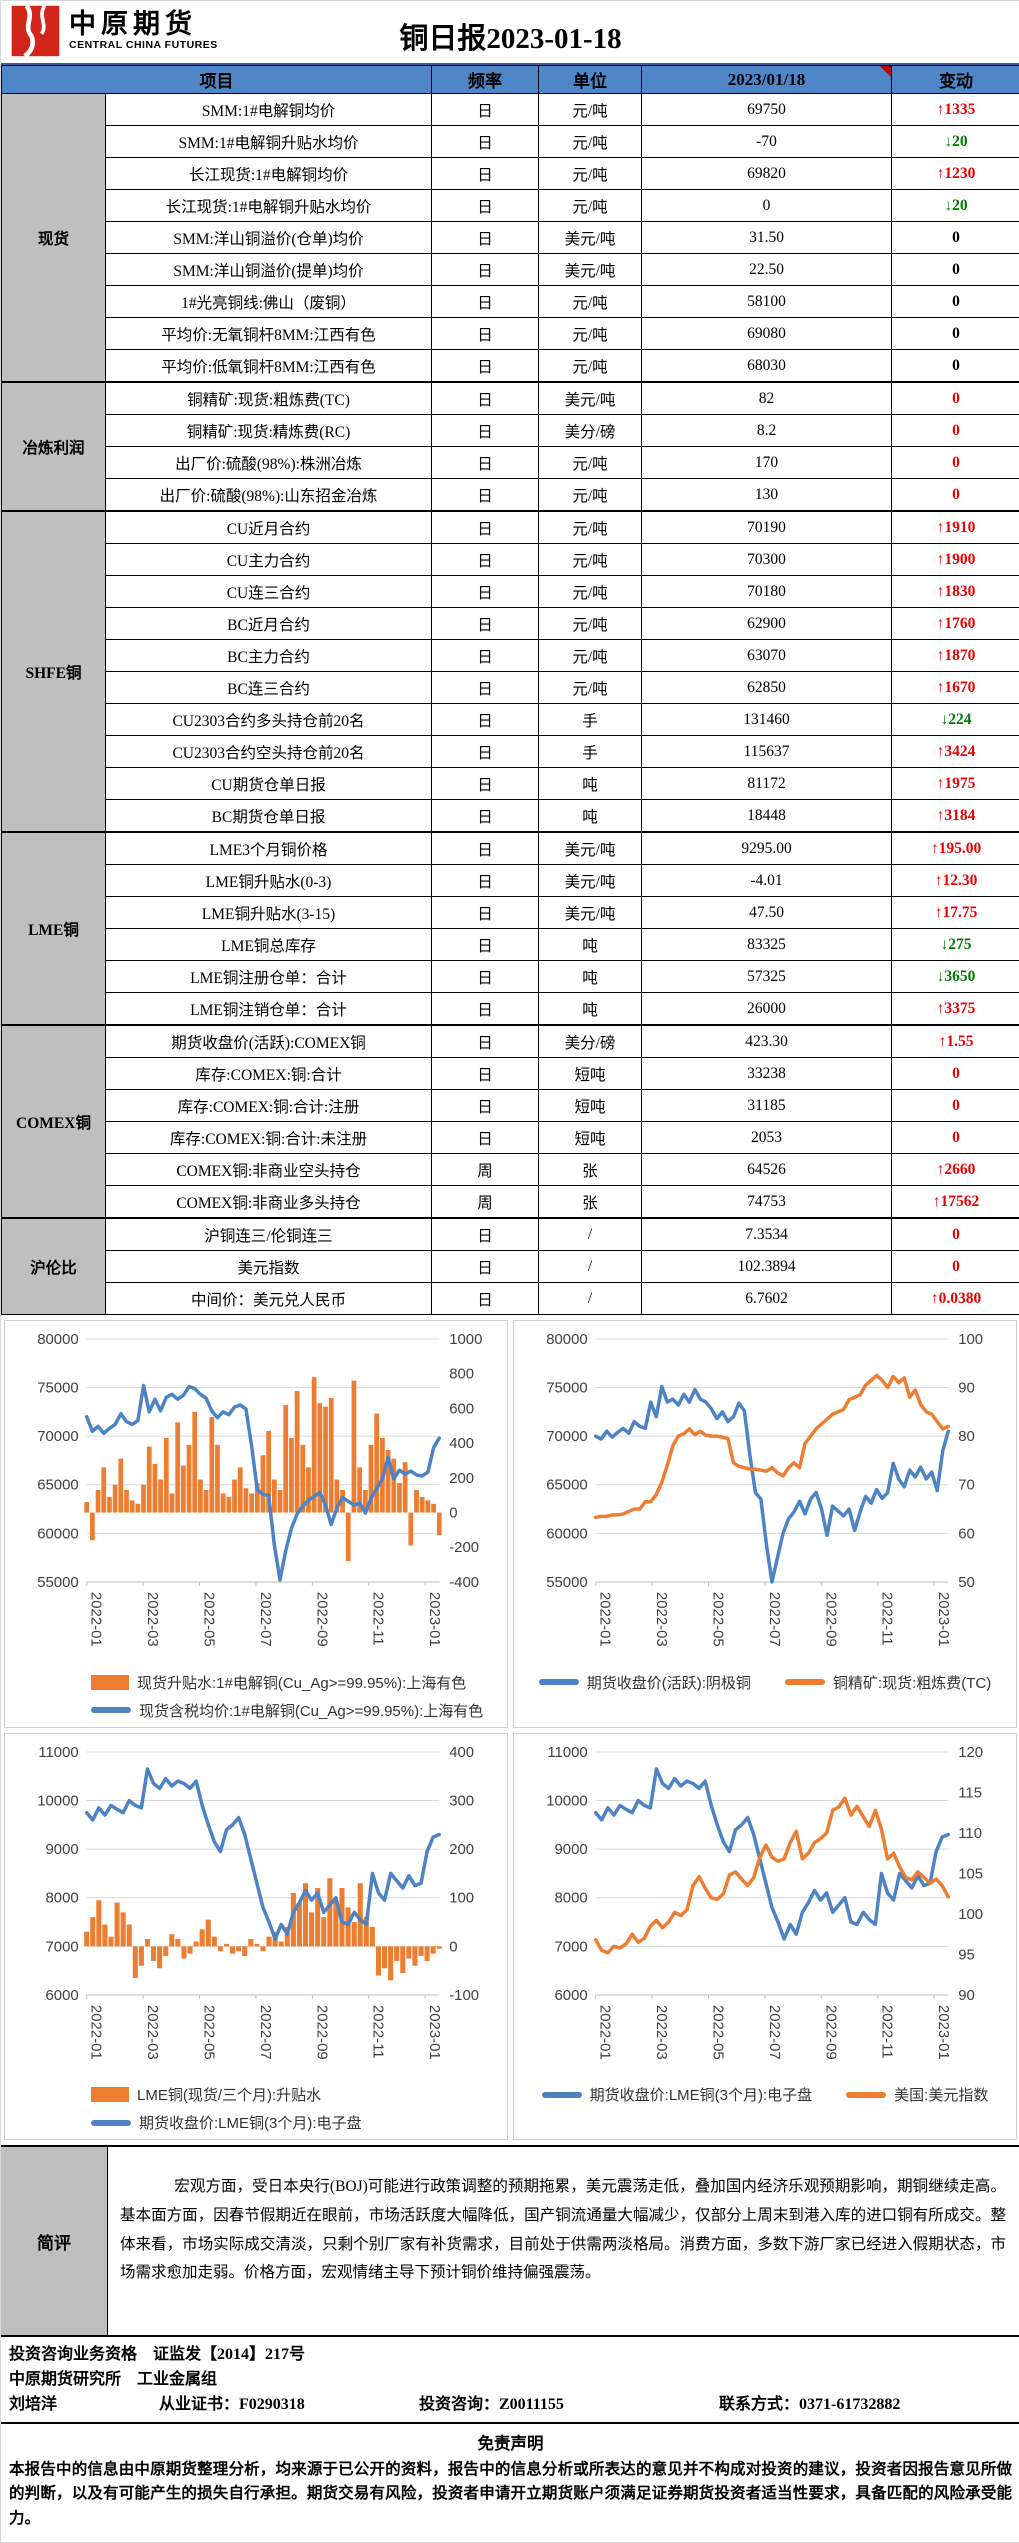  Describe the element at coordinates (461, 1408) in the screenshot. I see `svg-text: 600` at that location.